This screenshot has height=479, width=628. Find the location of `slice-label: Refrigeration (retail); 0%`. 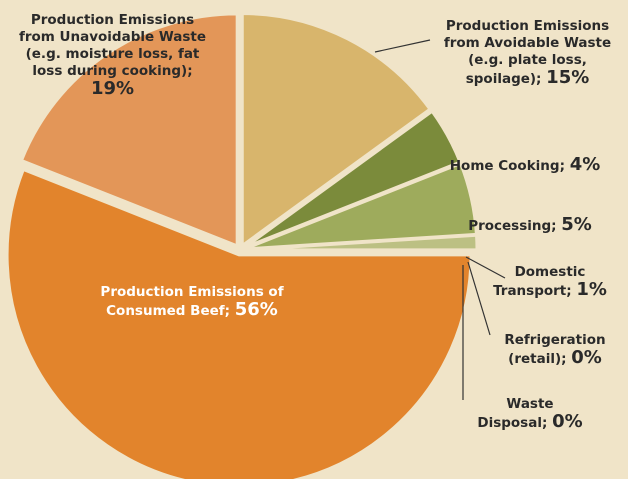

slice-label: Refrigeration (retail); 0% is located at coordinates (555, 350).